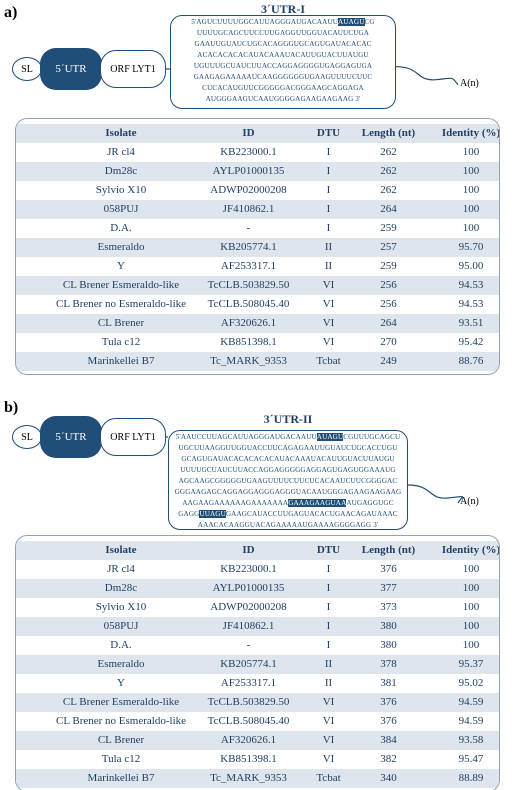 Image resolution: width=513 pixels, height=790 pixels. What do you see at coordinates (471, 247) in the screenshot?
I see `table-cell: 95.70` at bounding box center [471, 247].